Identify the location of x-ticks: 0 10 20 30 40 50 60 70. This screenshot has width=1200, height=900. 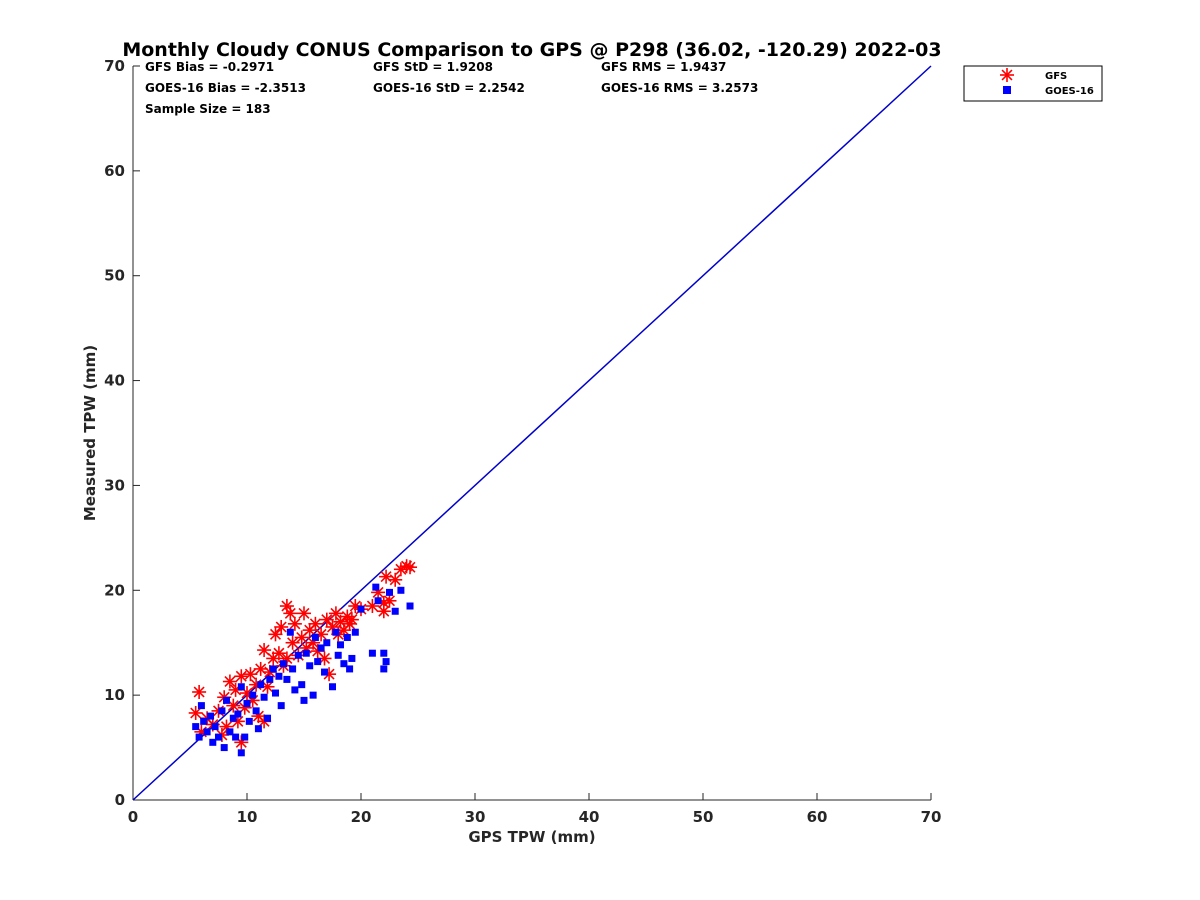
(534, 809).